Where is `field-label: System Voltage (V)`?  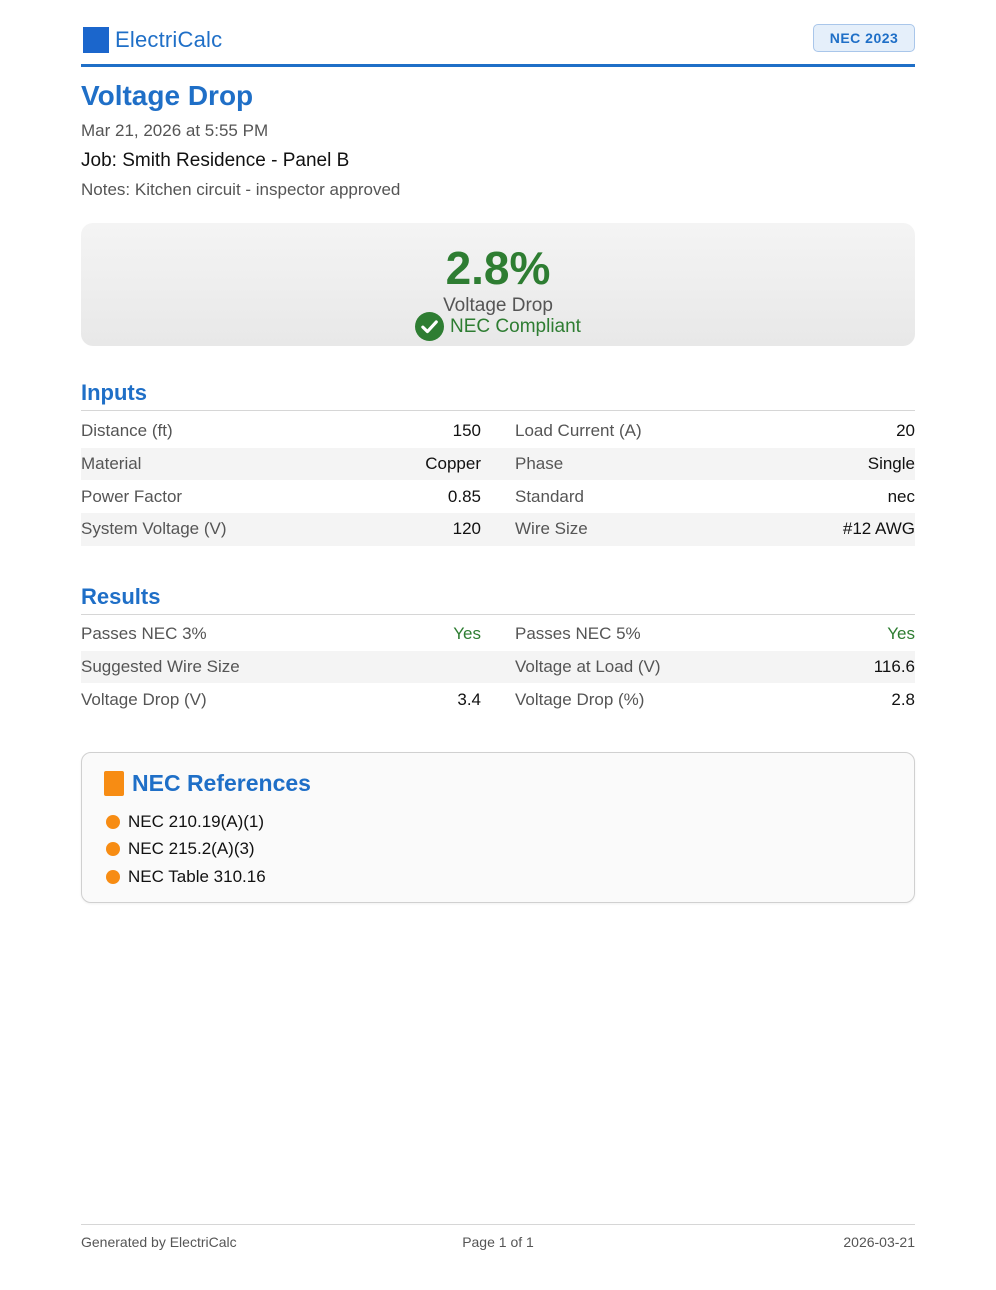 field-label: System Voltage (V) is located at coordinates (154, 529).